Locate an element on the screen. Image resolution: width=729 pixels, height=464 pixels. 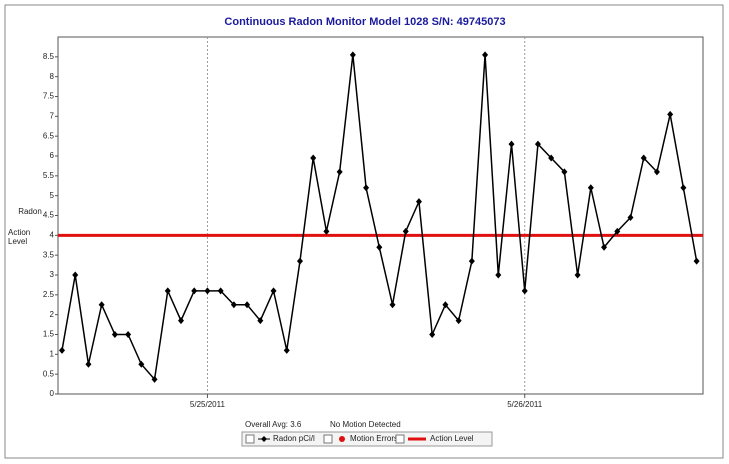
y-tick-label: 6.5 is located at coordinates (49, 135).